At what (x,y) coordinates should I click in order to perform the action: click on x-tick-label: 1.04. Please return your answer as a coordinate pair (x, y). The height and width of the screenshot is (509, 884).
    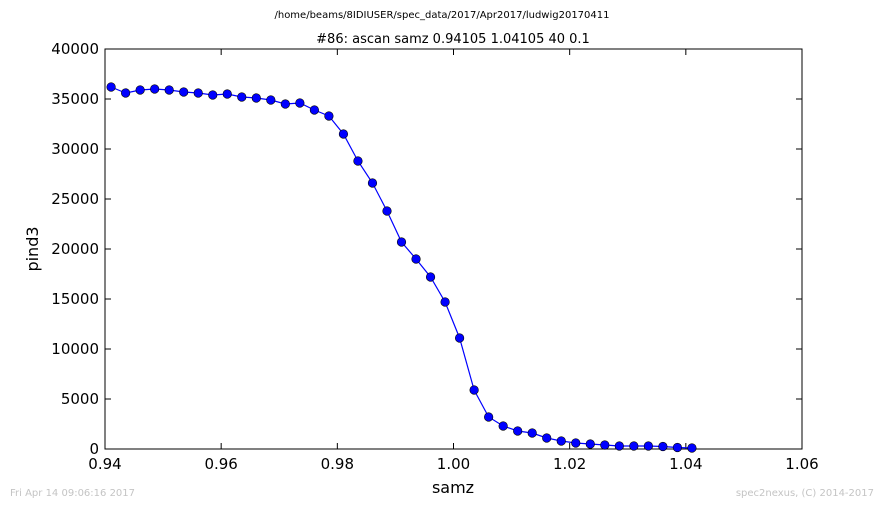
    Looking at the image, I should click on (685, 464).